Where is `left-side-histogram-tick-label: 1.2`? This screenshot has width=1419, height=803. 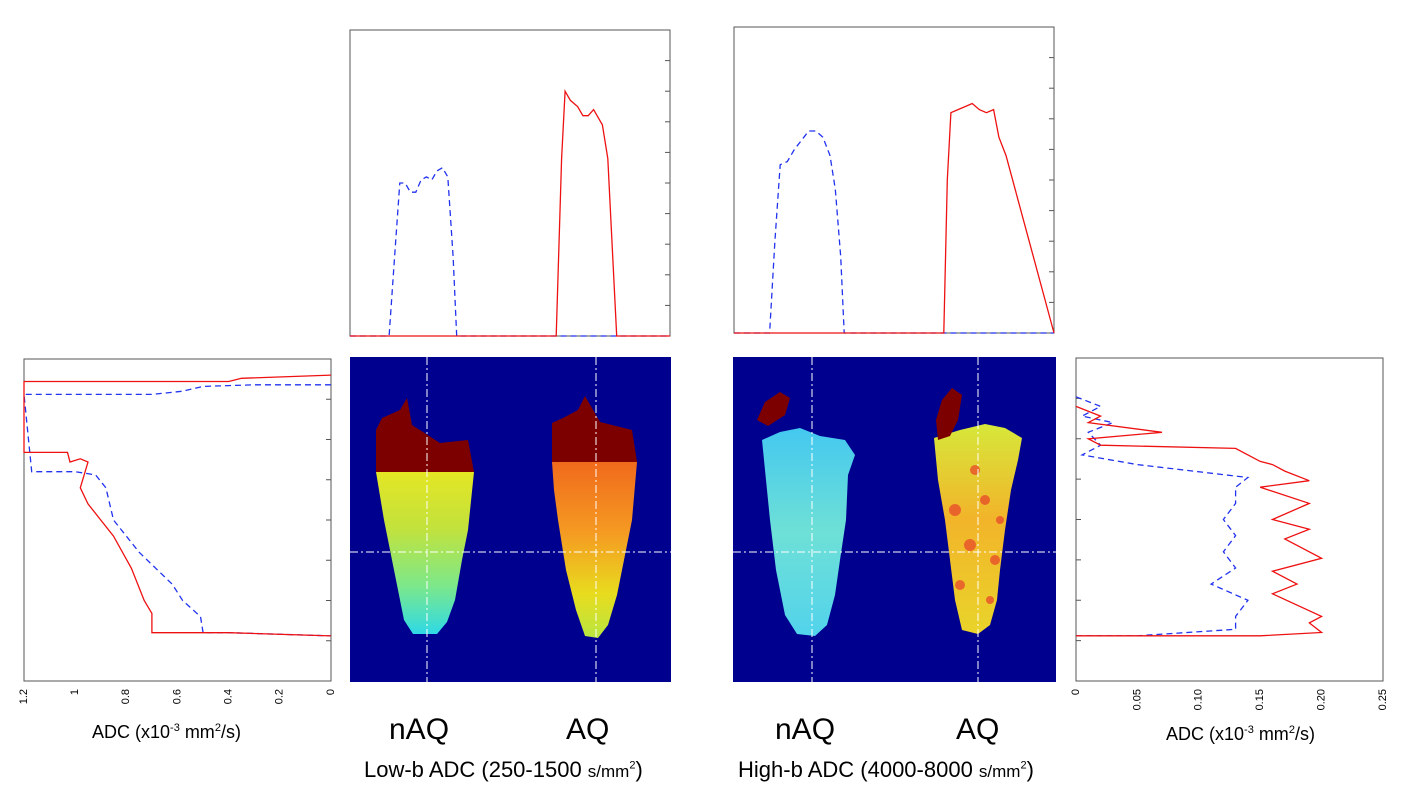
left-side-histogram-tick-label: 1.2 is located at coordinates (24, 696).